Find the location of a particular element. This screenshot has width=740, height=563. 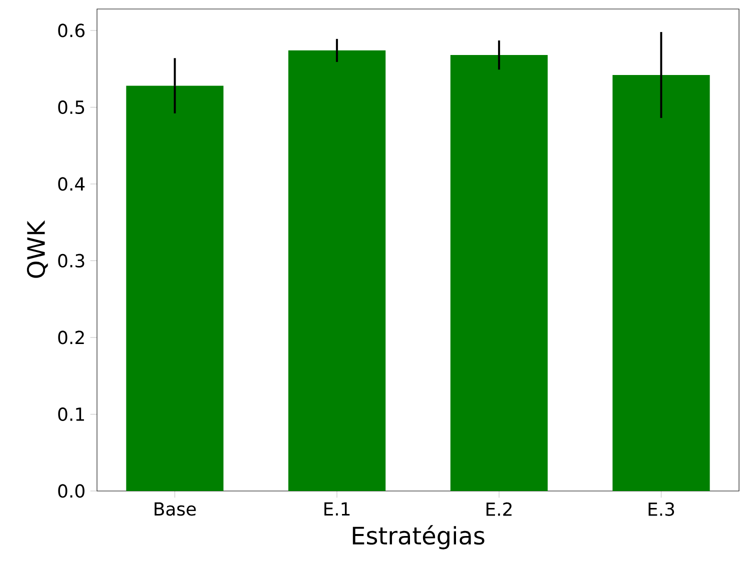

y-tick-label: 0.3 is located at coordinates (71, 261).